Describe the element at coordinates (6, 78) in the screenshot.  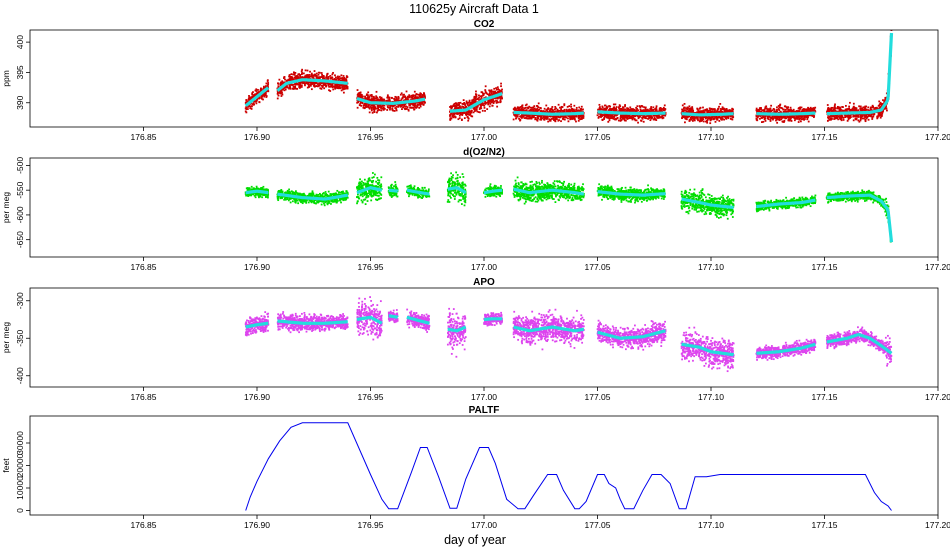
I see `y-axis-label: ppm` at that location.